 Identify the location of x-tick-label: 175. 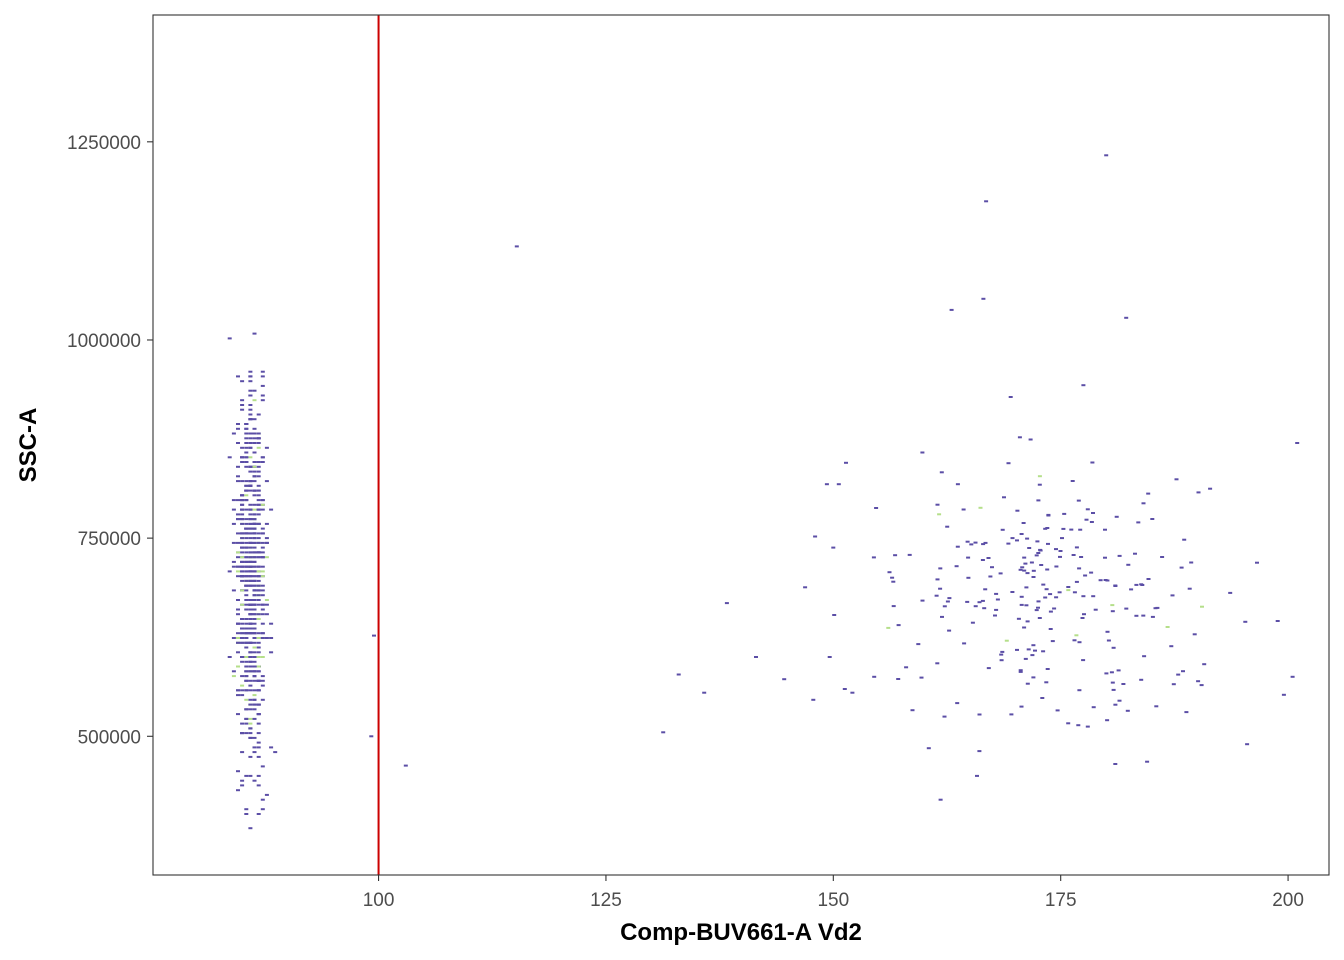
(1061, 900).